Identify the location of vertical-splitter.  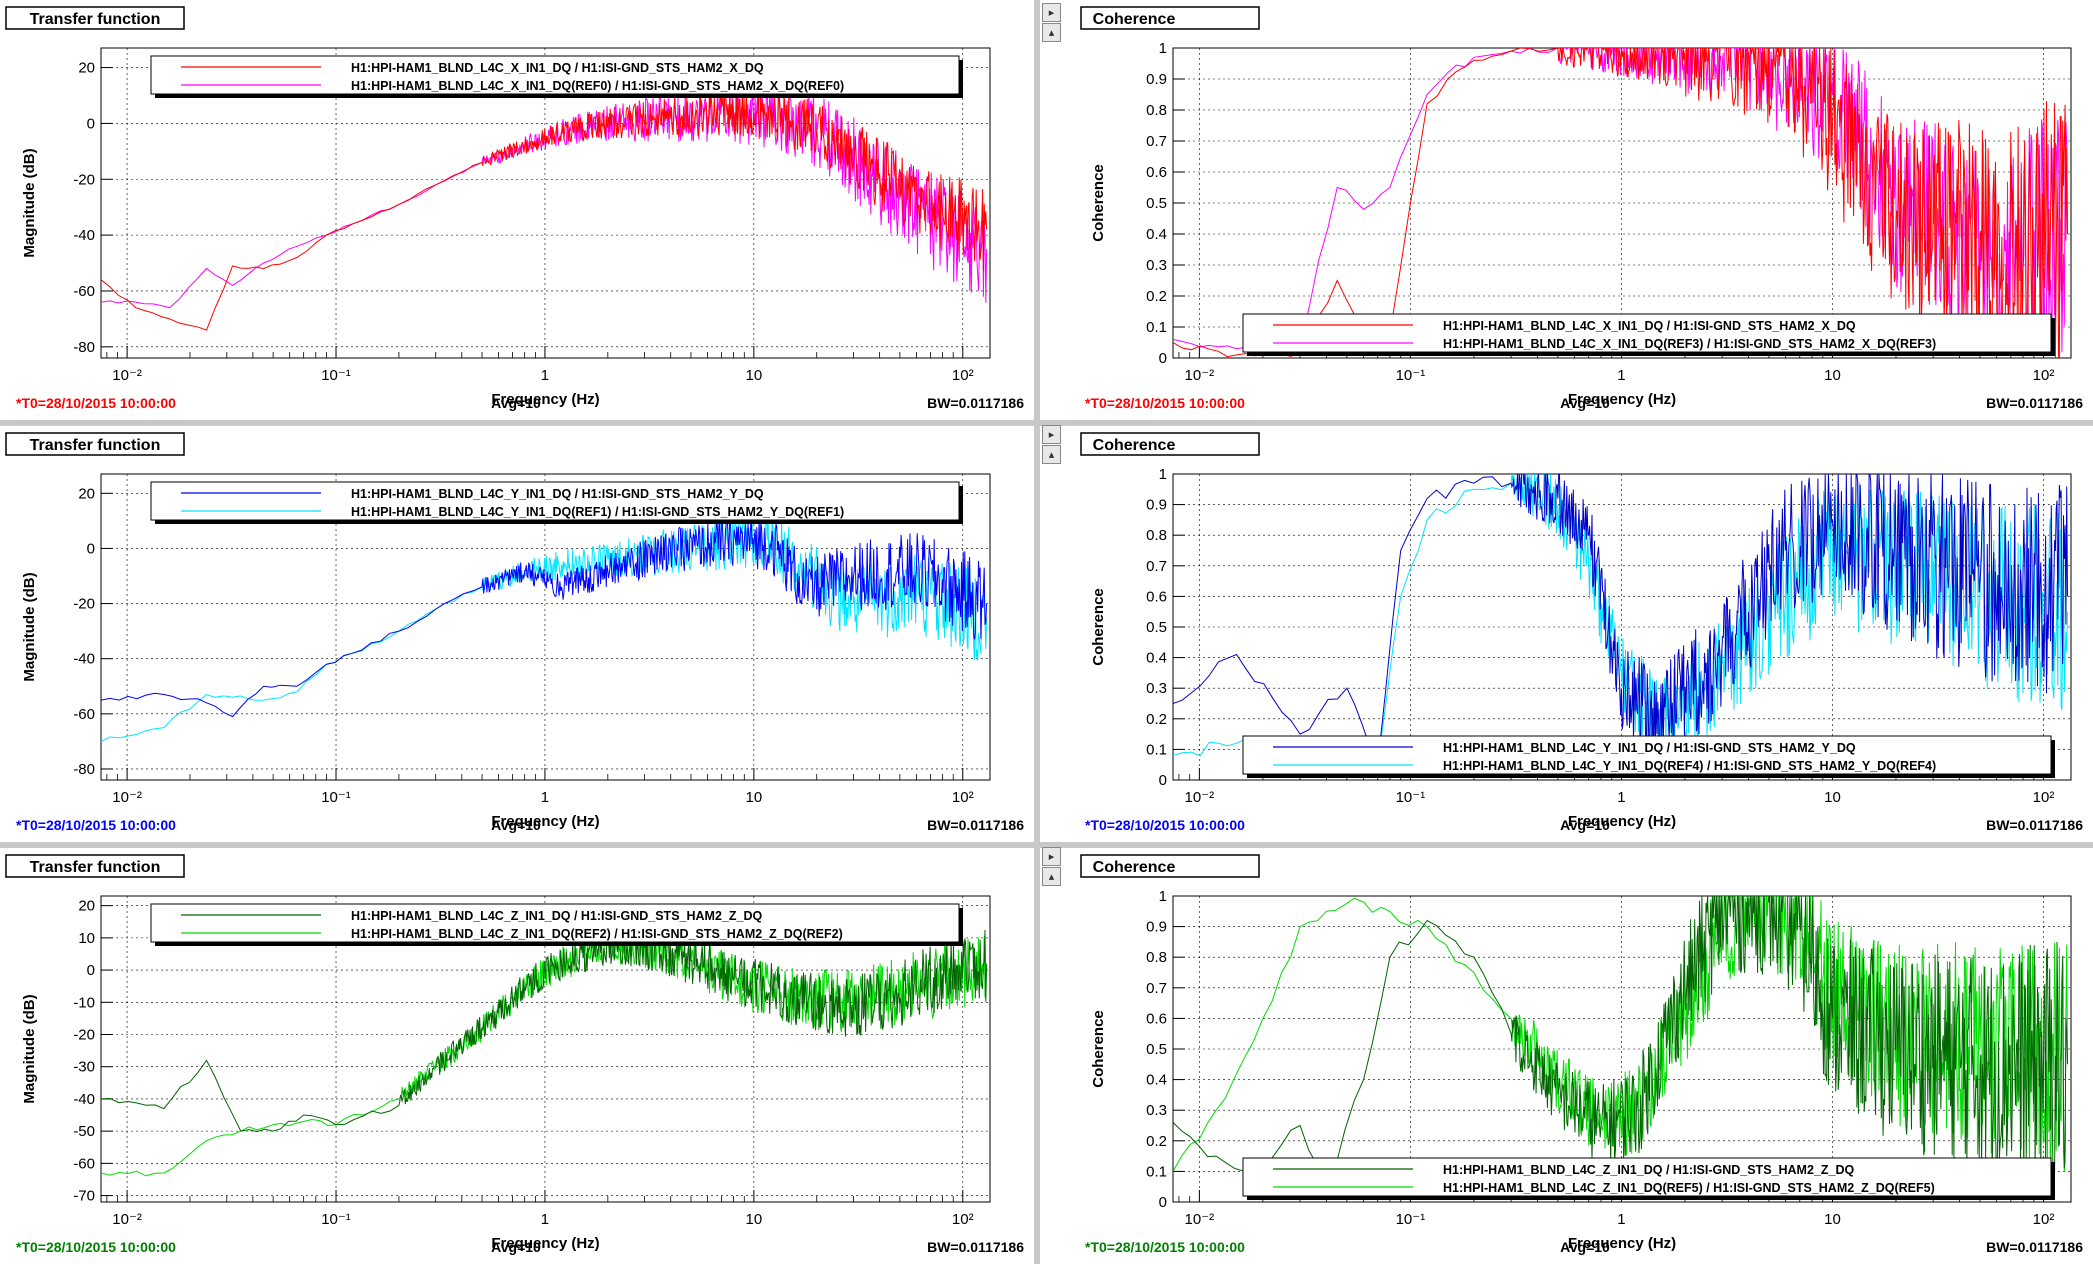
(1037, 632).